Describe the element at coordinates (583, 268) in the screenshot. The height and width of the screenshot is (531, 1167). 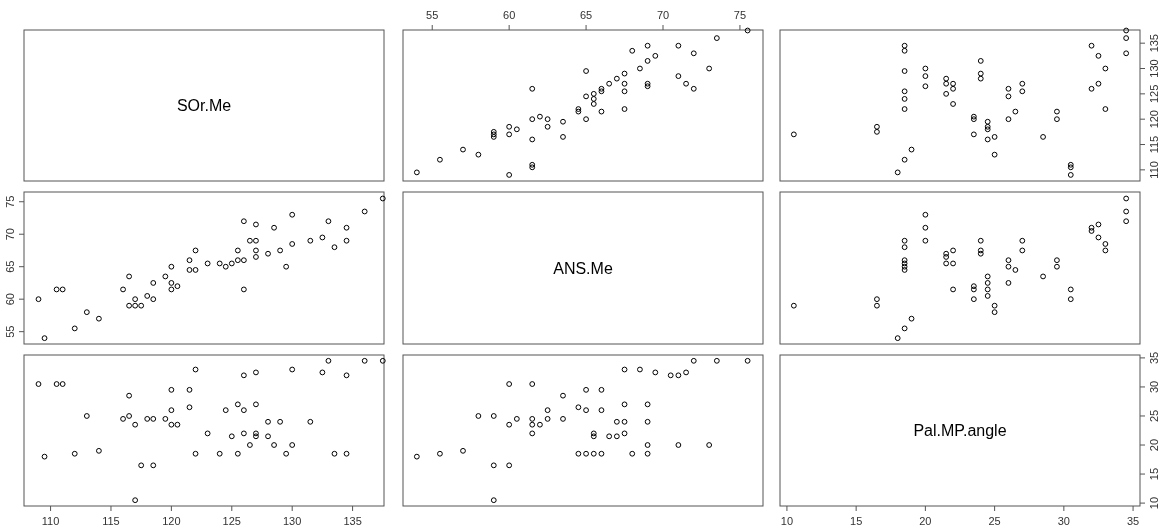
I see `text: ANS.Me` at that location.